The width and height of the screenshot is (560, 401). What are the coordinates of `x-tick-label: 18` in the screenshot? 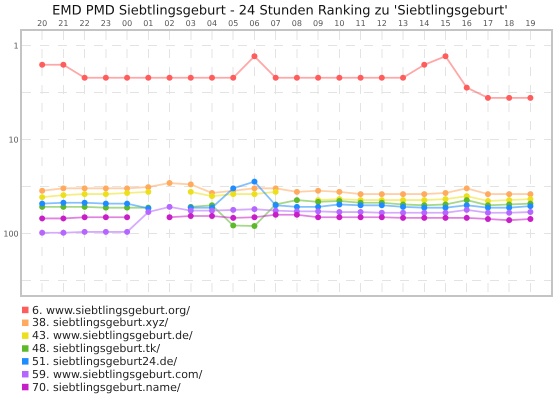 It's located at (509, 23).